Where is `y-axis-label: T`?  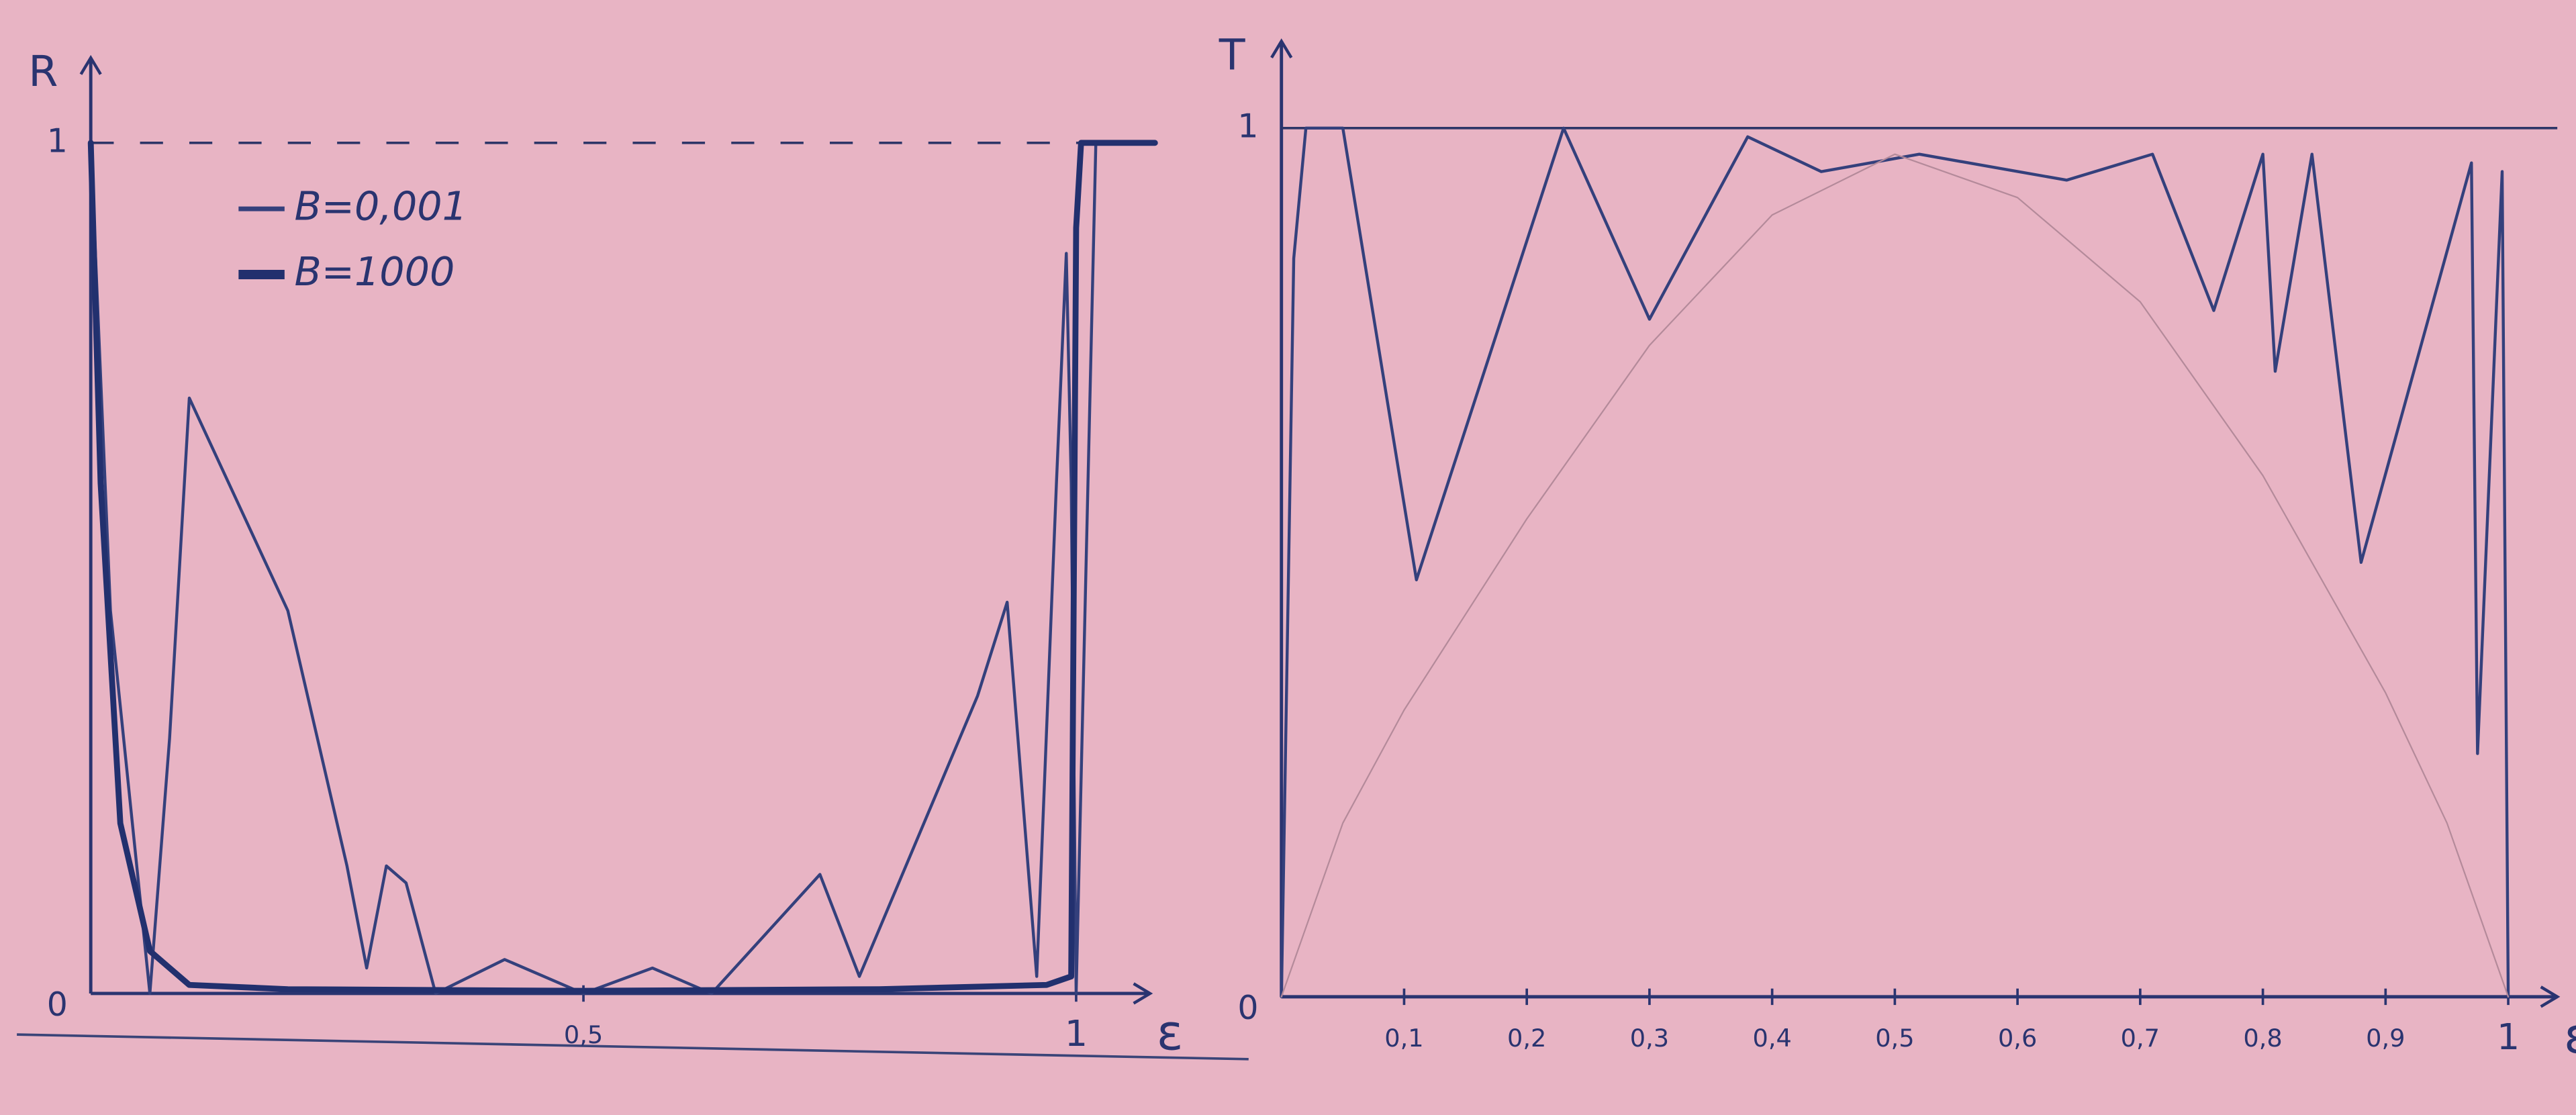 y-axis-label: T is located at coordinates (1232, 55).